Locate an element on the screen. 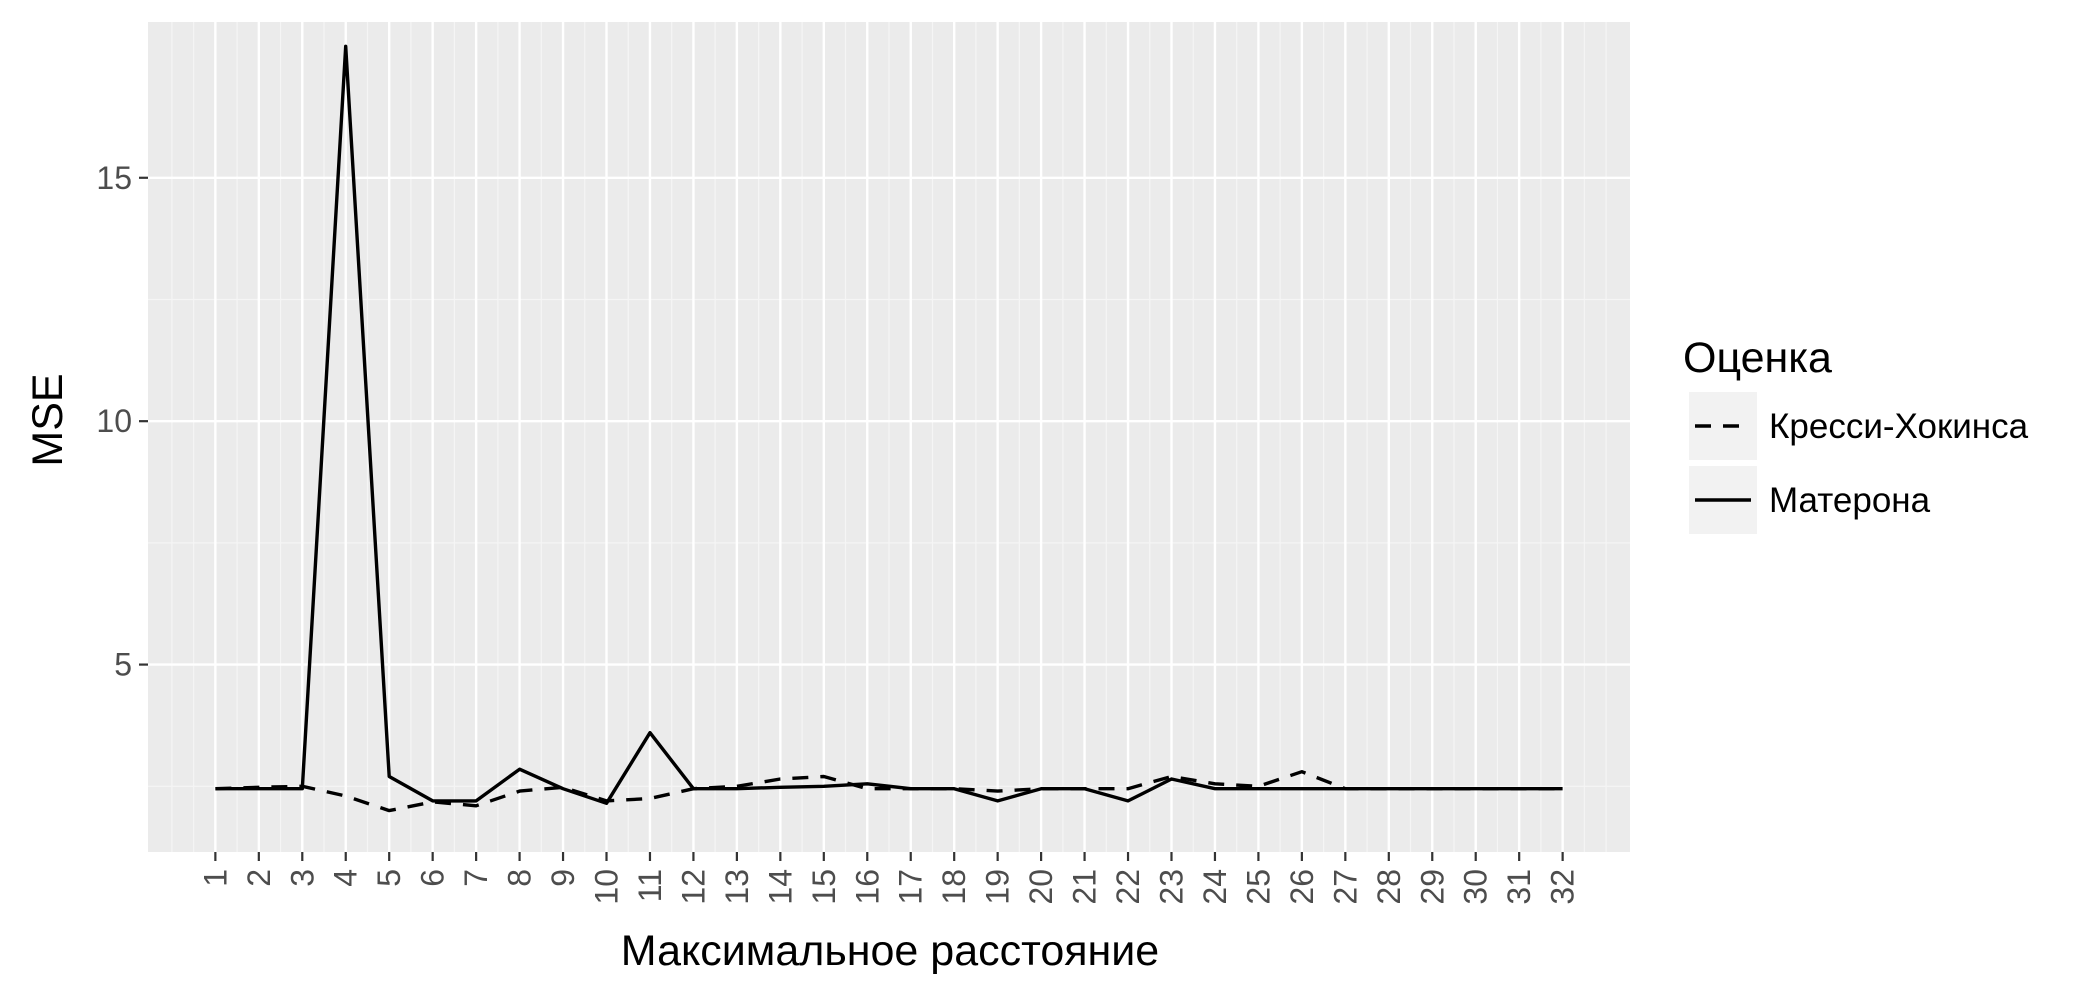  x-tick-label: 1 is located at coordinates (215, 878).